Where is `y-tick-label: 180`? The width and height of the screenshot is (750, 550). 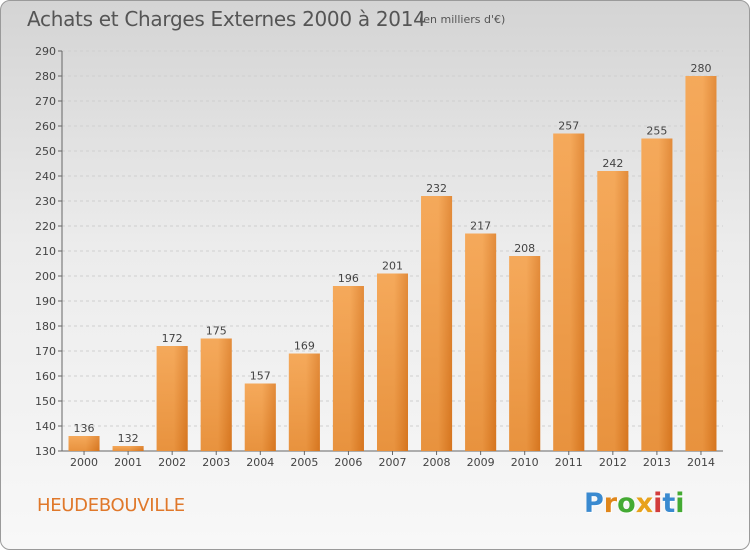 y-tick-label: 180 is located at coordinates (45, 326).